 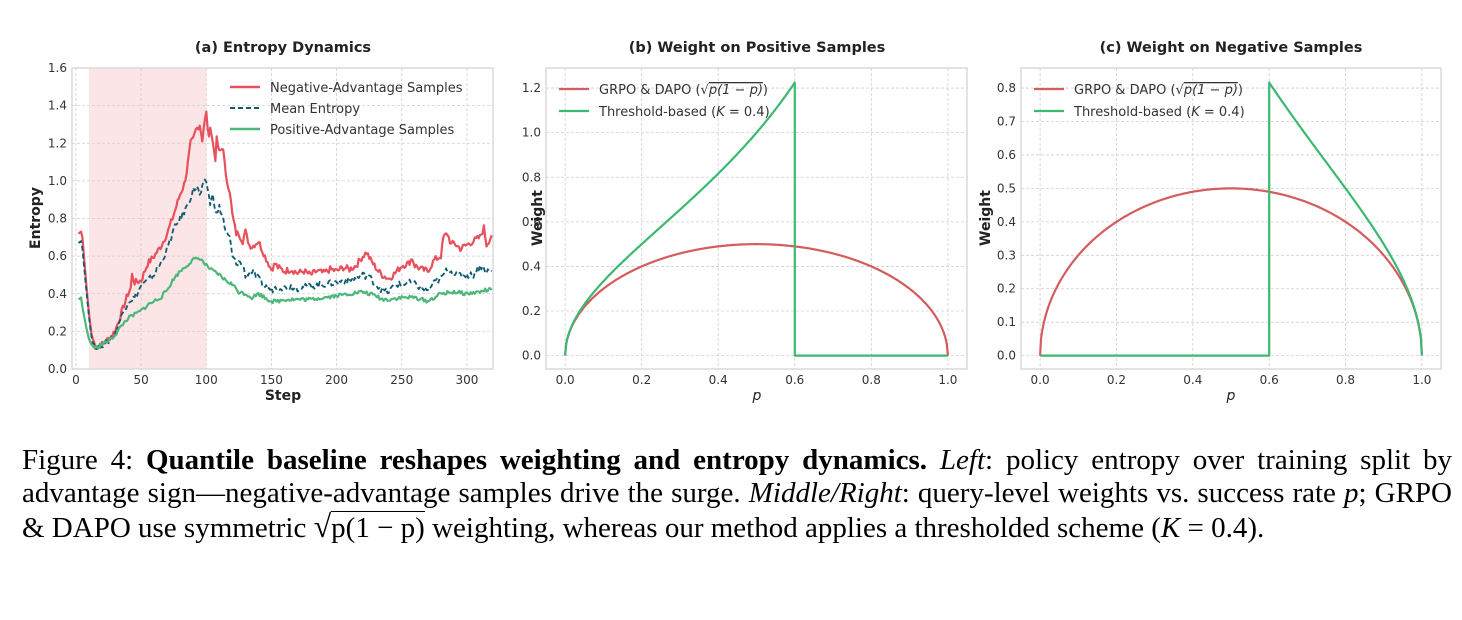 I want to click on x-tick-label: 200, so click(x=336, y=380).